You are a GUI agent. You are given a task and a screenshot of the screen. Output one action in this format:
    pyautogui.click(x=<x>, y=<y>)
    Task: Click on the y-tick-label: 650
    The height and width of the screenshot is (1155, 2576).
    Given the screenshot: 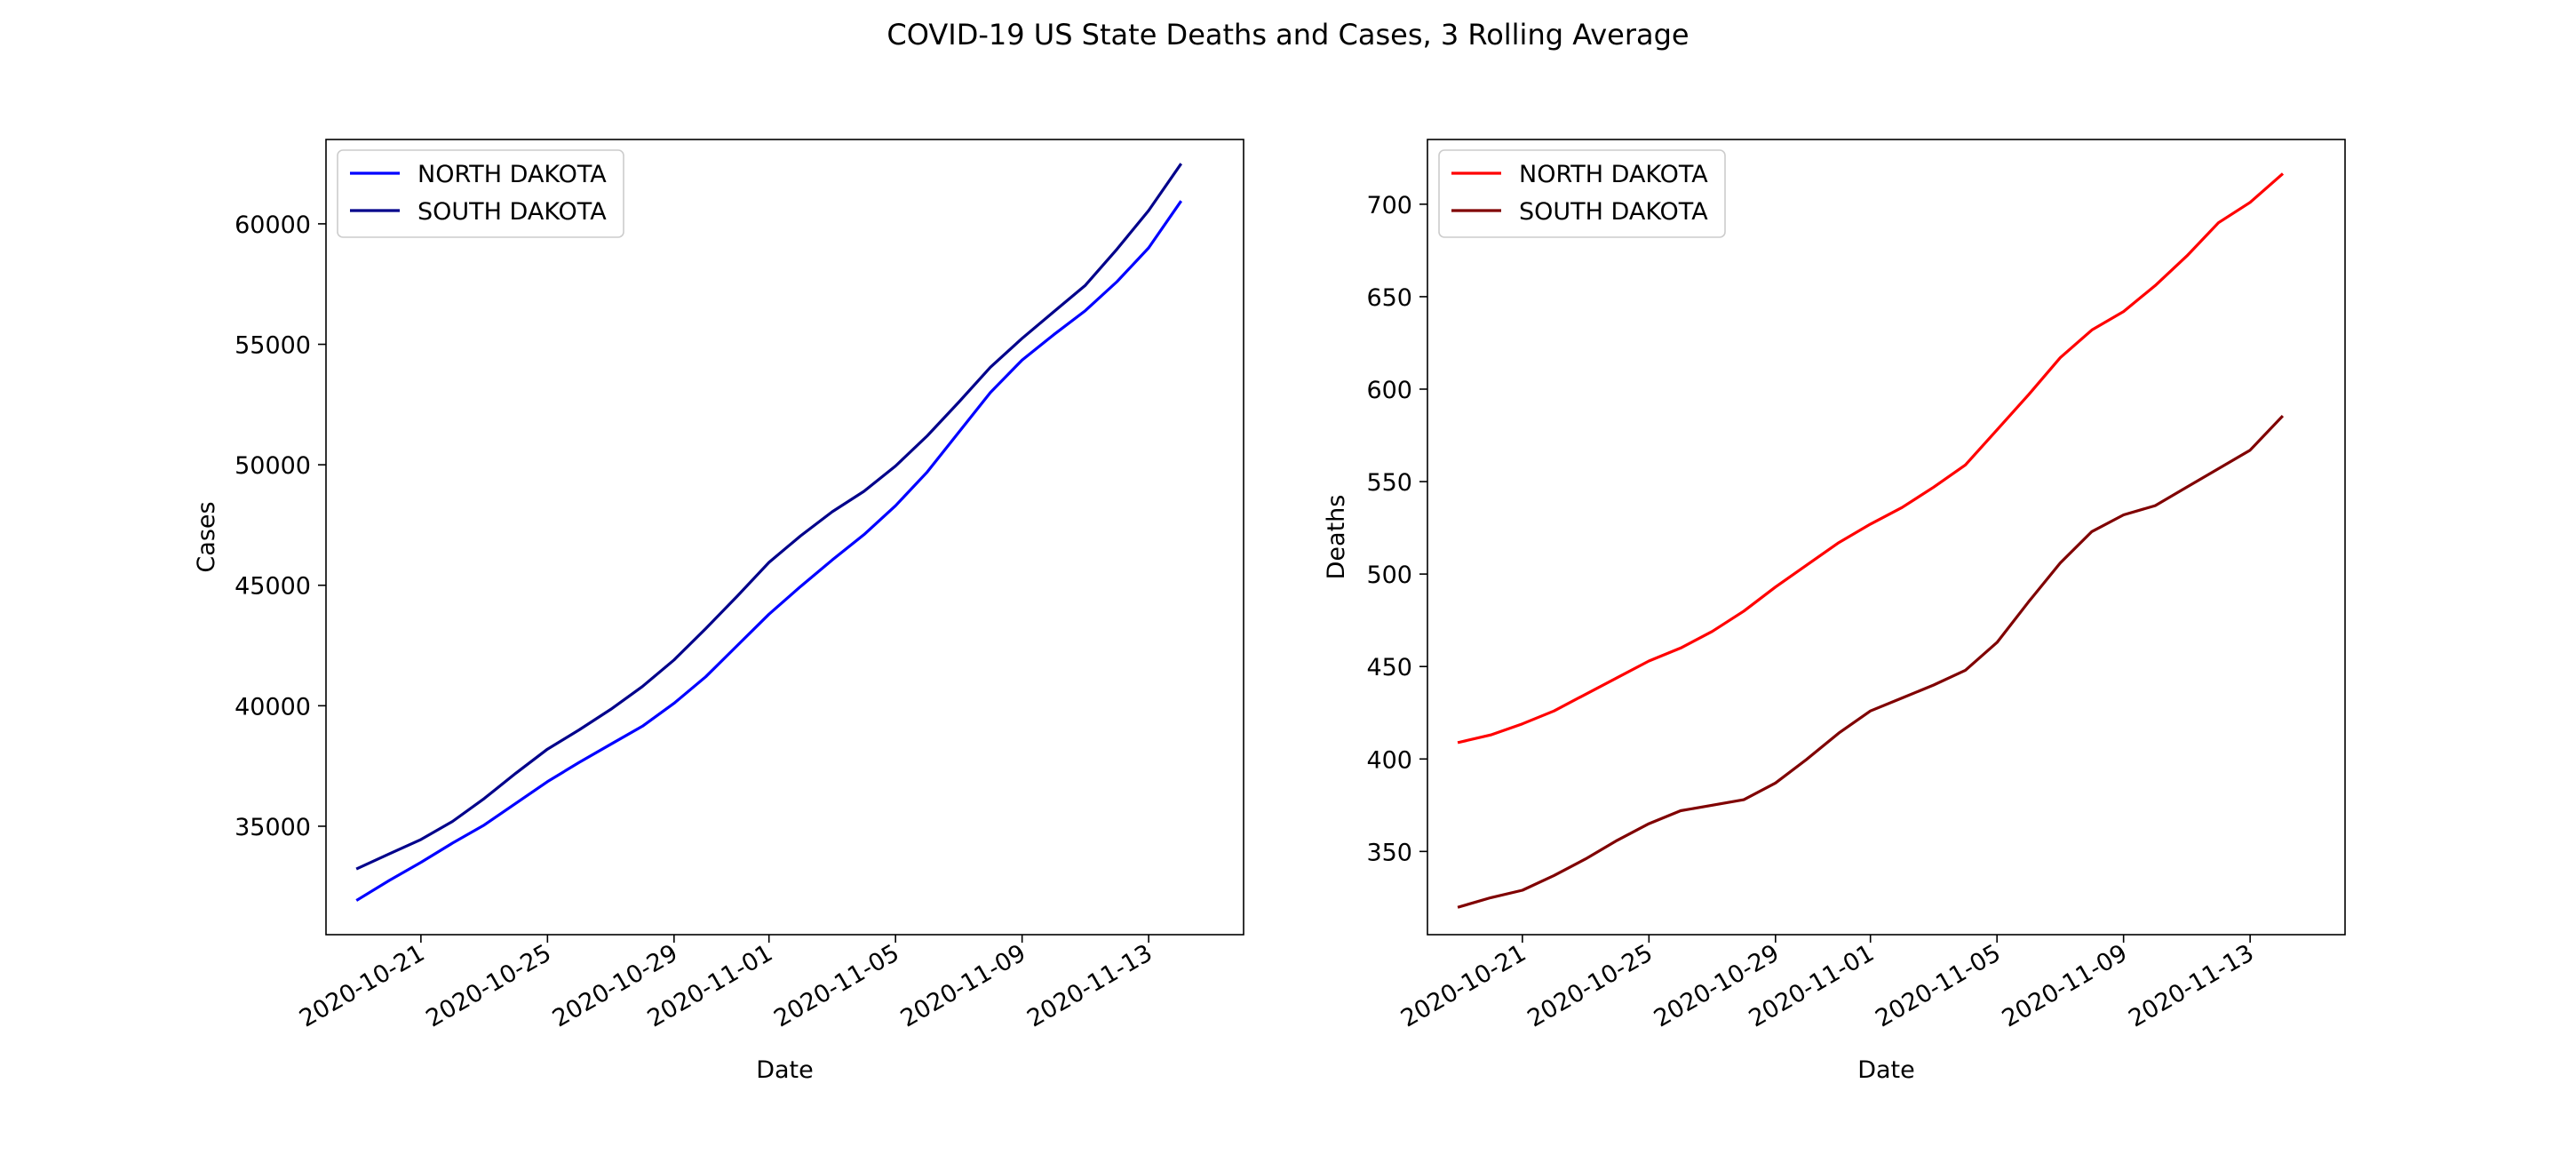 What is the action you would take?
    pyautogui.click(x=1389, y=298)
    